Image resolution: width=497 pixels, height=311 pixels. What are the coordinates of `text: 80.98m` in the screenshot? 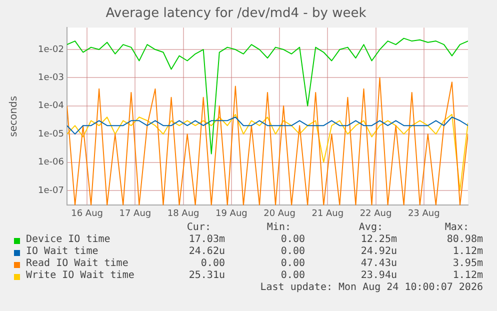 It's located at (464, 240).